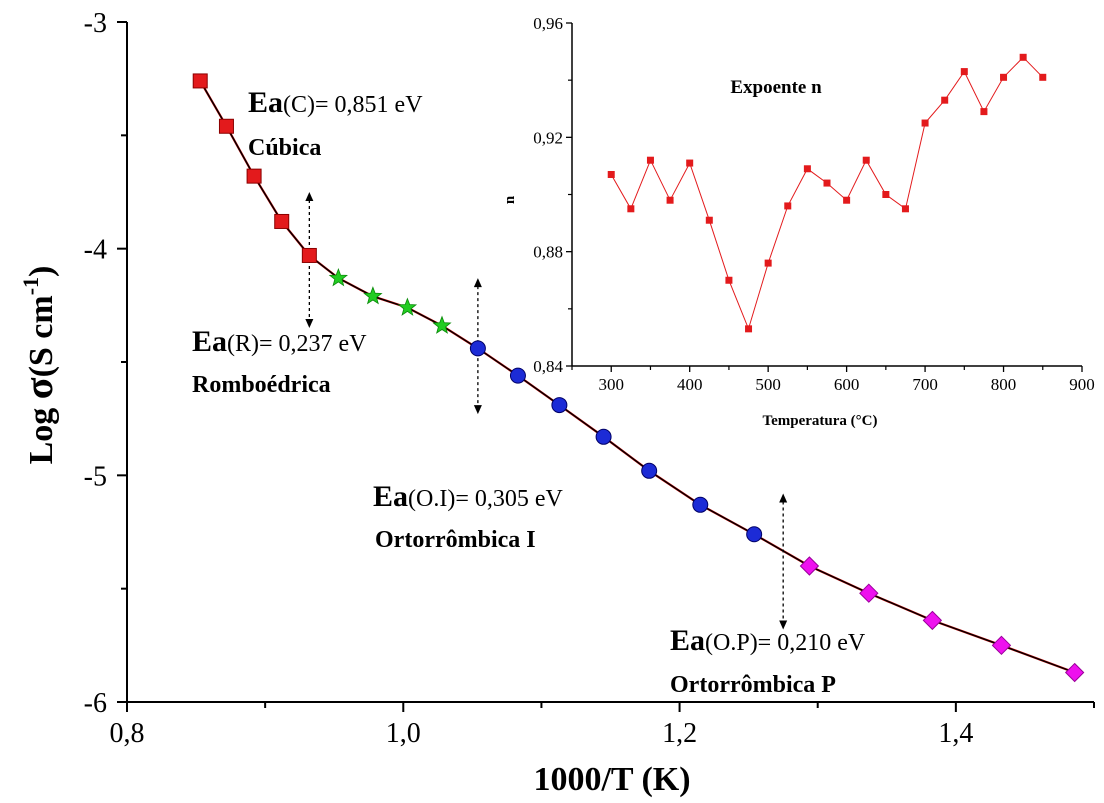  Describe the element at coordinates (827, 193) in the screenshot. I see `inset-series-line` at that location.